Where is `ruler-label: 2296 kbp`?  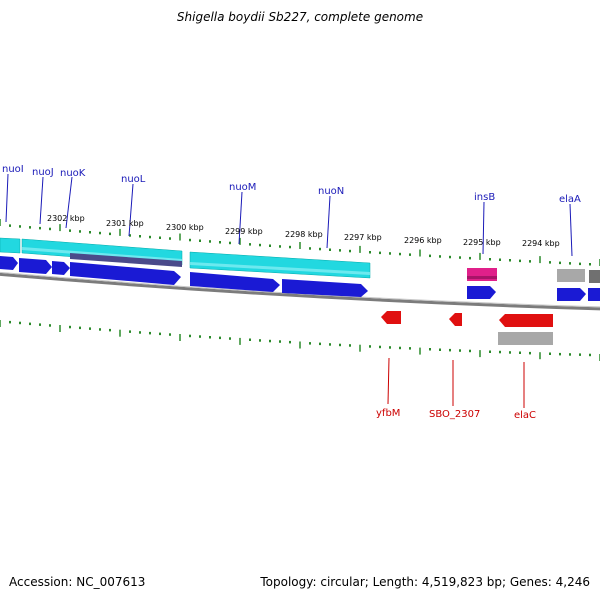 ruler-label: 2296 kbp is located at coordinates (423, 240).